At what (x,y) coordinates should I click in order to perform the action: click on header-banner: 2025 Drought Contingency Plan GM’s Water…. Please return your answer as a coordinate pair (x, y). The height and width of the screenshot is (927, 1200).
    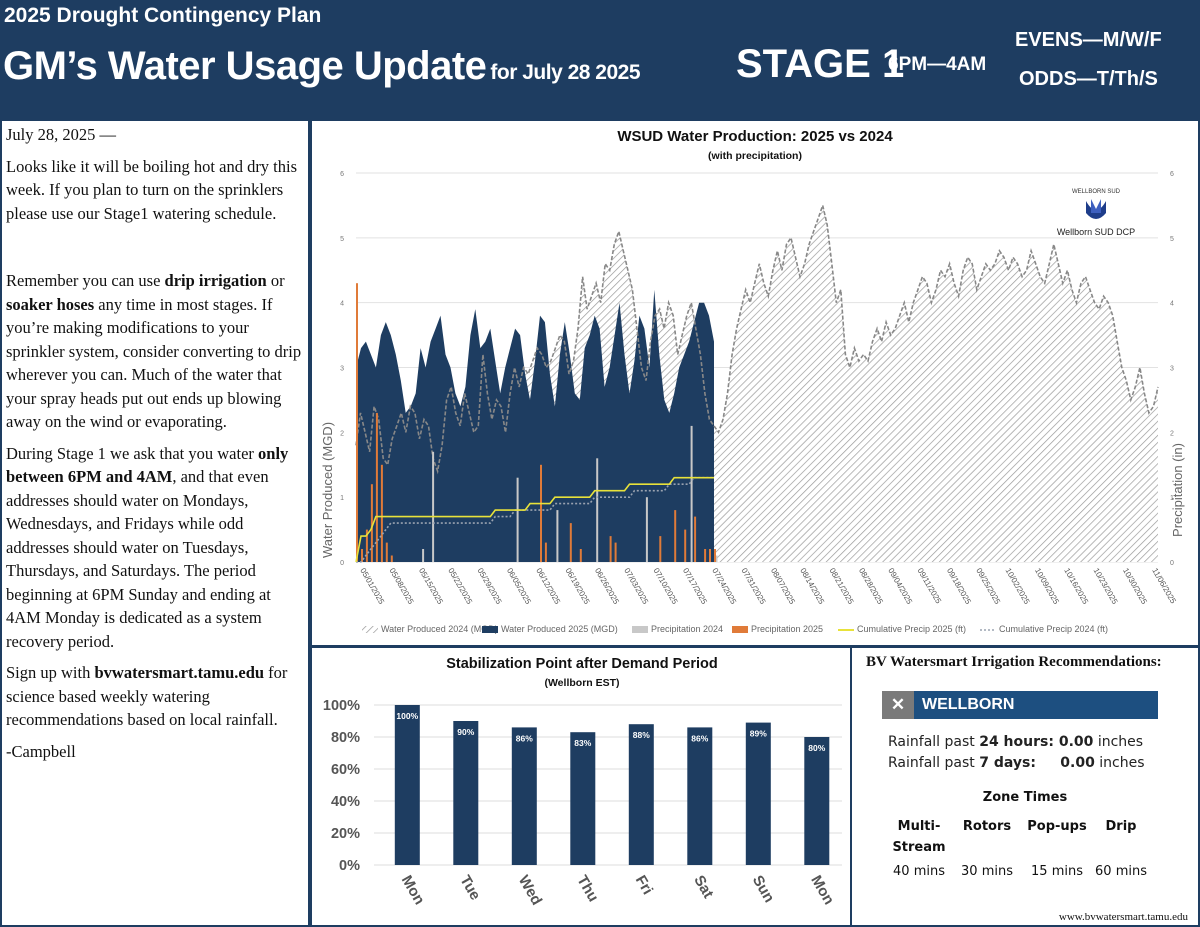
    Looking at the image, I should click on (600, 60).